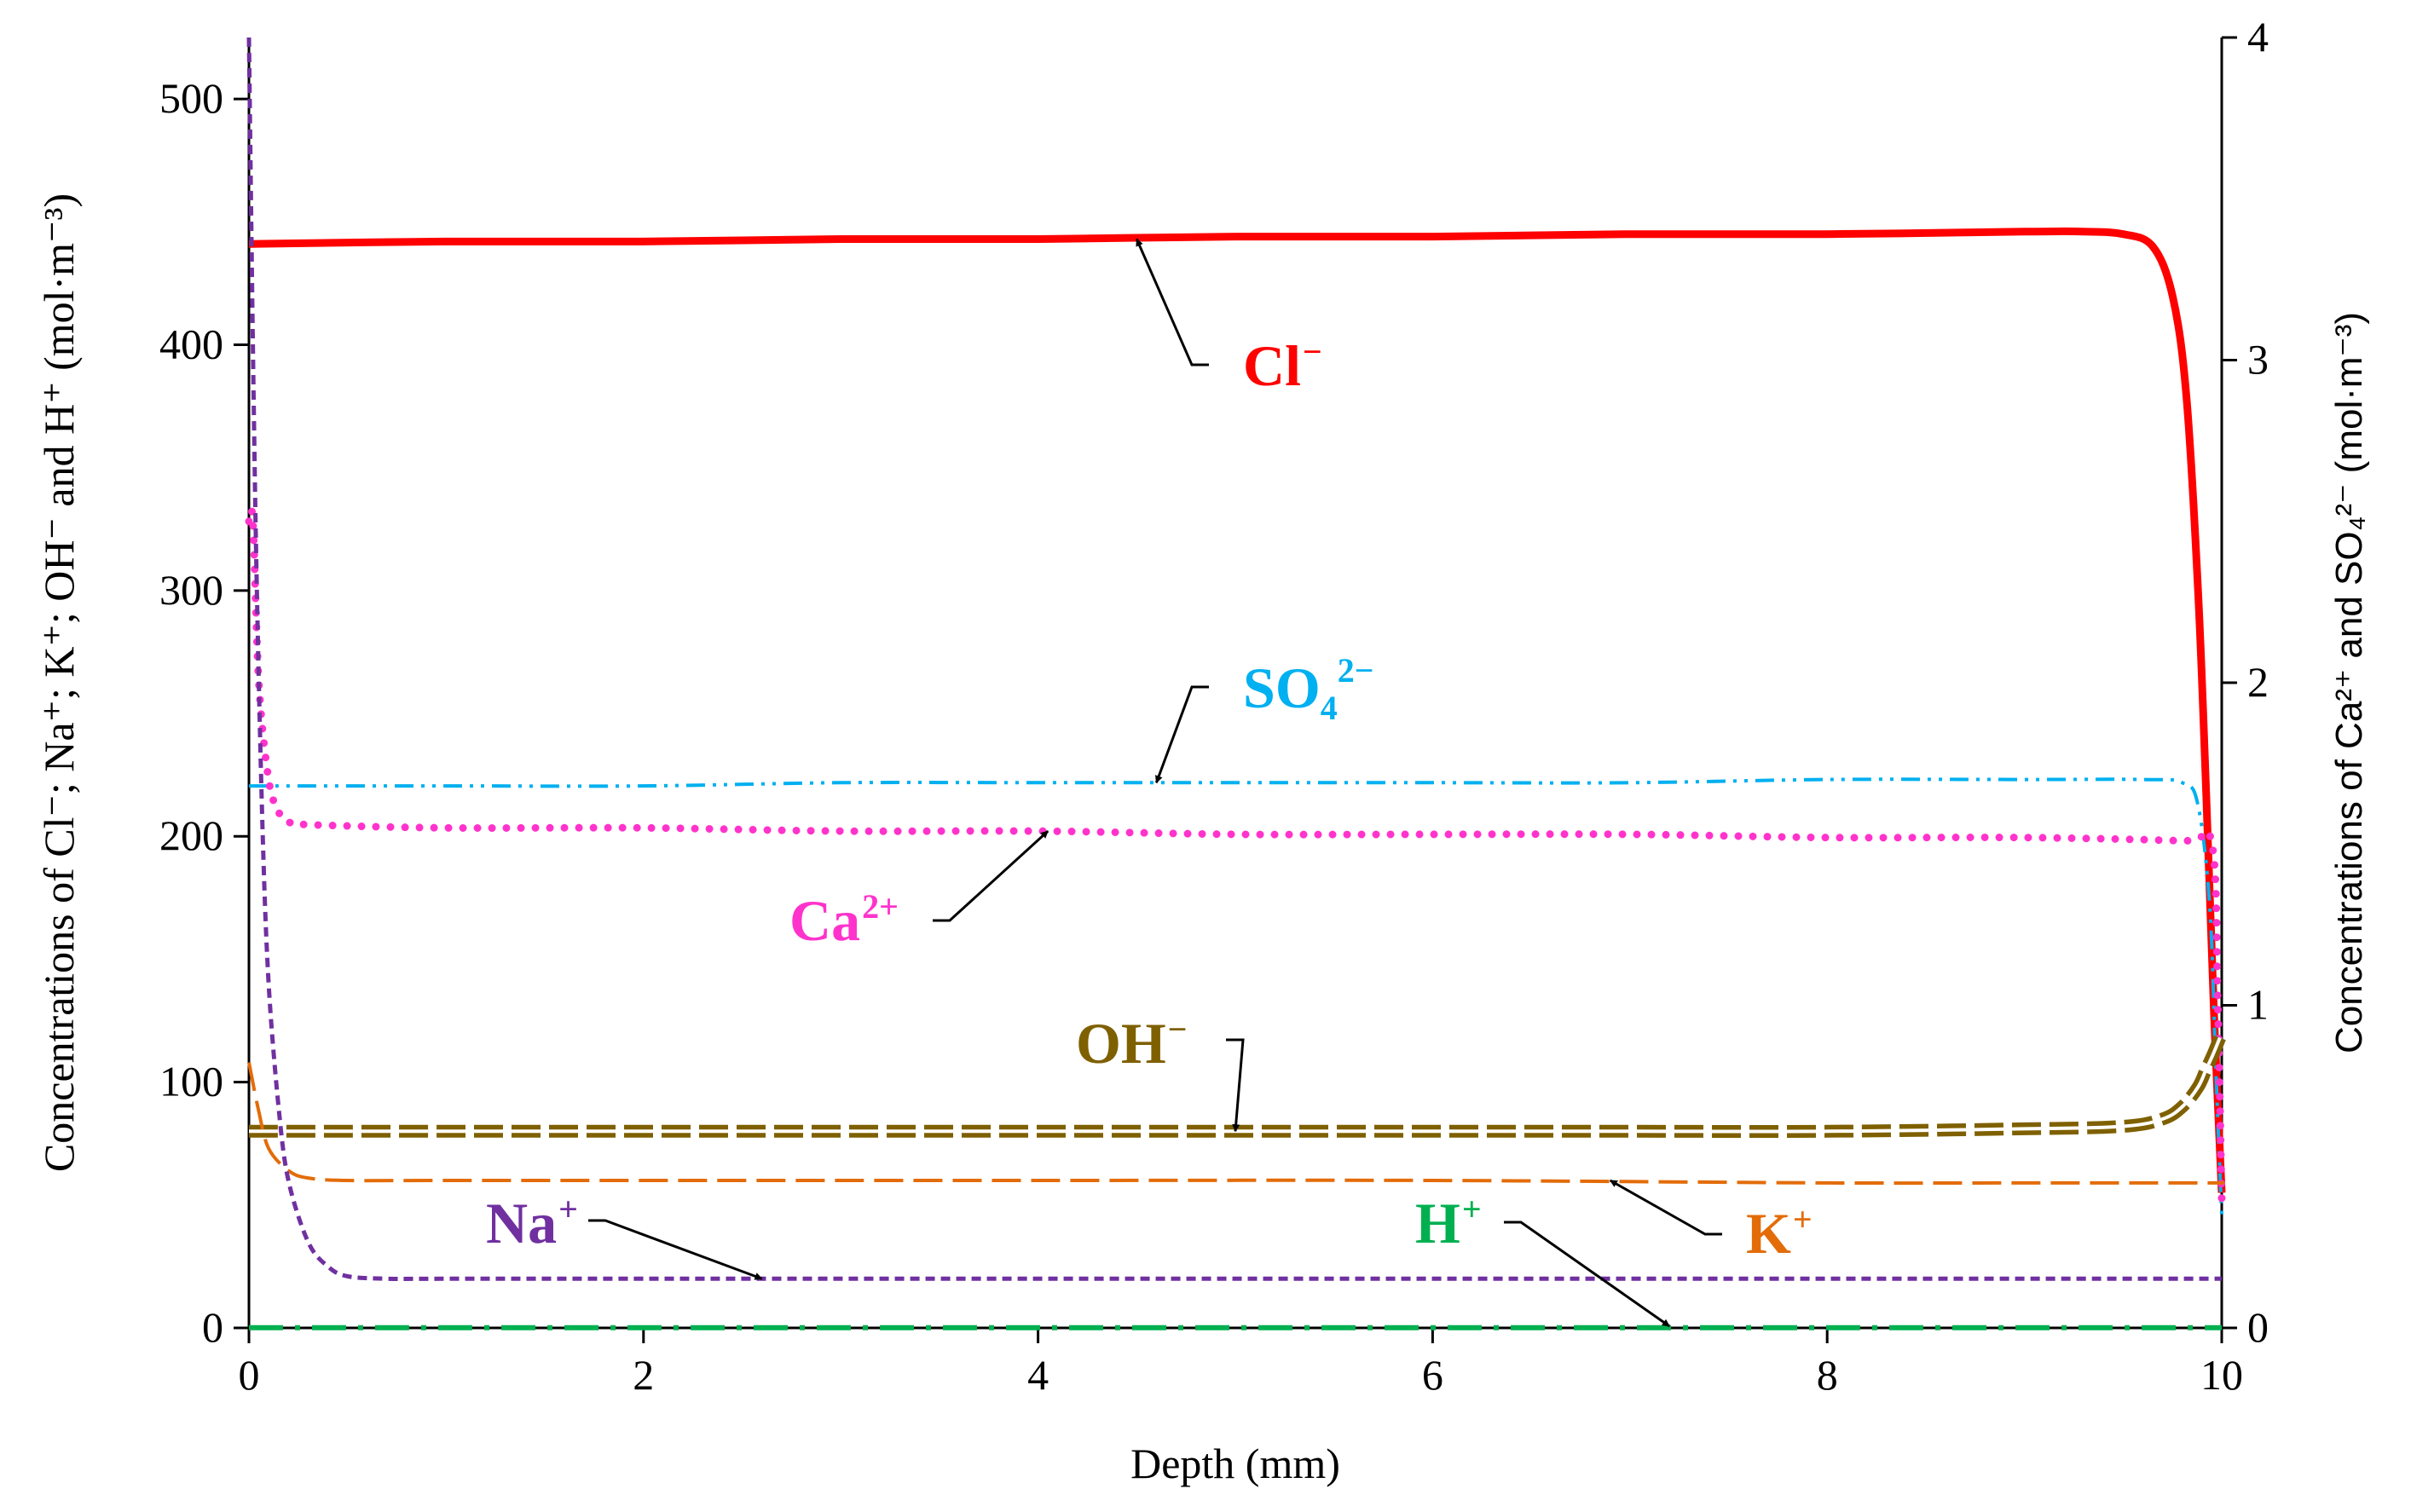  What do you see at coordinates (1666, 1207) in the screenshot?
I see `annotation-arrow-k` at bounding box center [1666, 1207].